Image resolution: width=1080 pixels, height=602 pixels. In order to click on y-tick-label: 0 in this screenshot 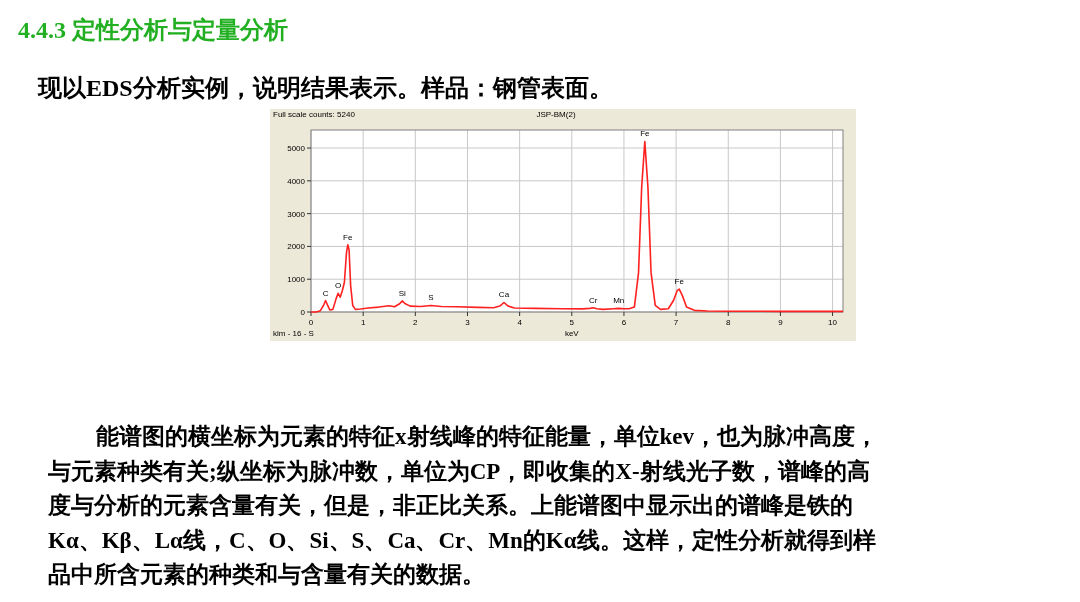, I will do `click(303, 312)`.